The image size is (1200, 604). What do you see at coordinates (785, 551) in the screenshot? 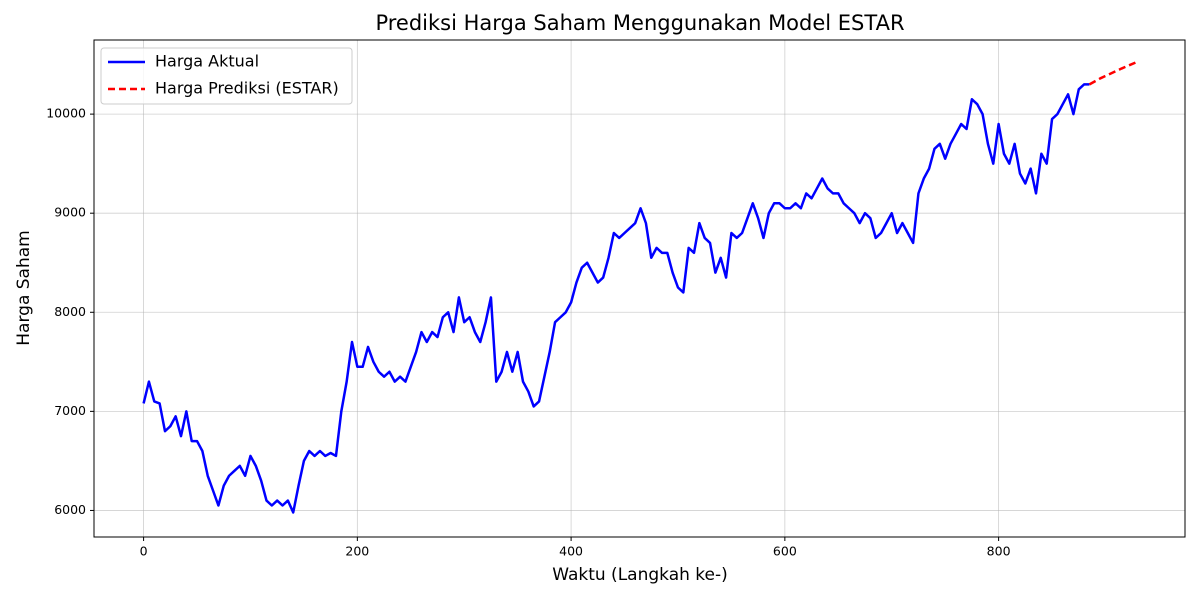
I see `x-tick-label: 600` at bounding box center [785, 551].